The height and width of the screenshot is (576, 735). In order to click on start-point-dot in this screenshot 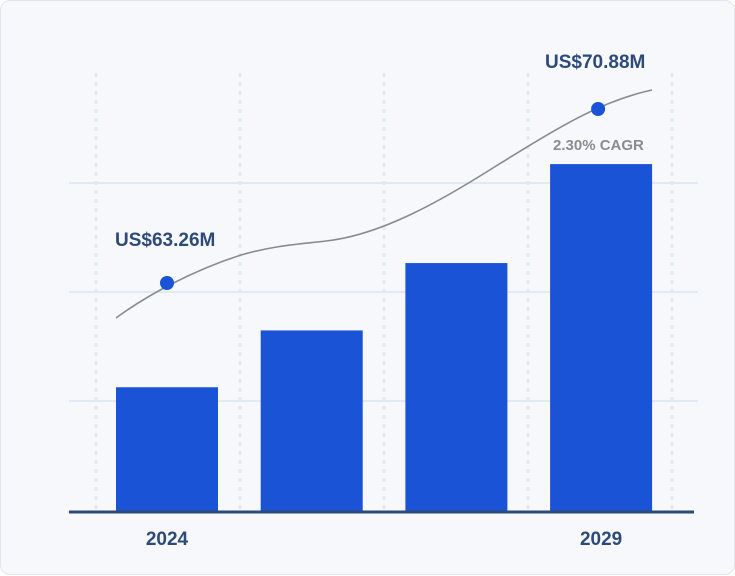, I will do `click(167, 283)`.